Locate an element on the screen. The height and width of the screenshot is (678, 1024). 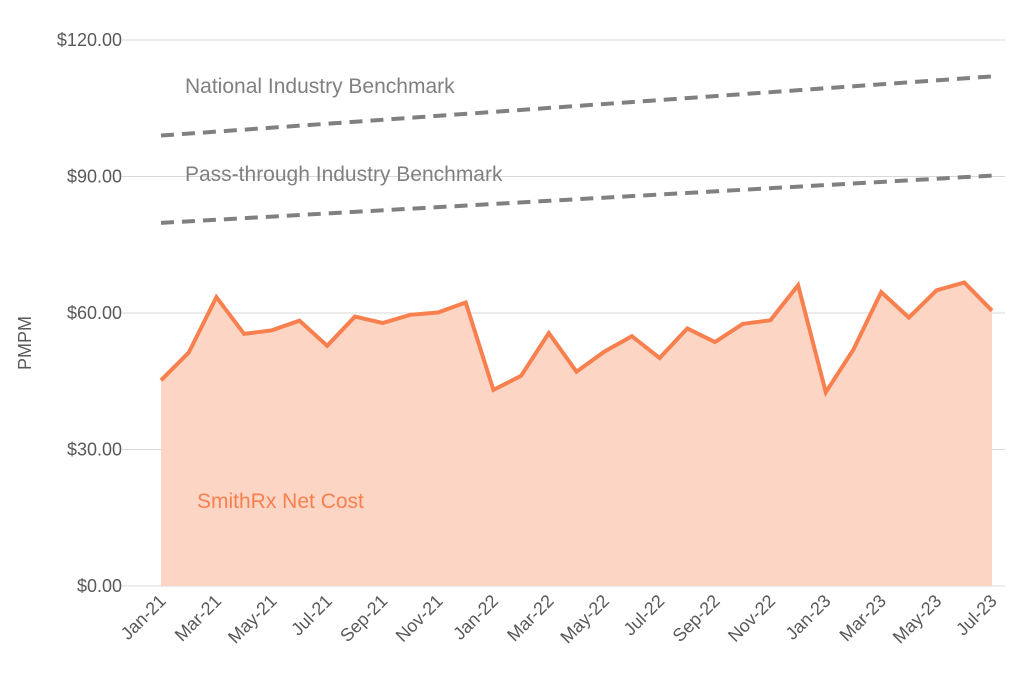
y-axis-tick-labels: $0.00 $30.00 $60.00 $90.00 $120.00 is located at coordinates (89, 313).